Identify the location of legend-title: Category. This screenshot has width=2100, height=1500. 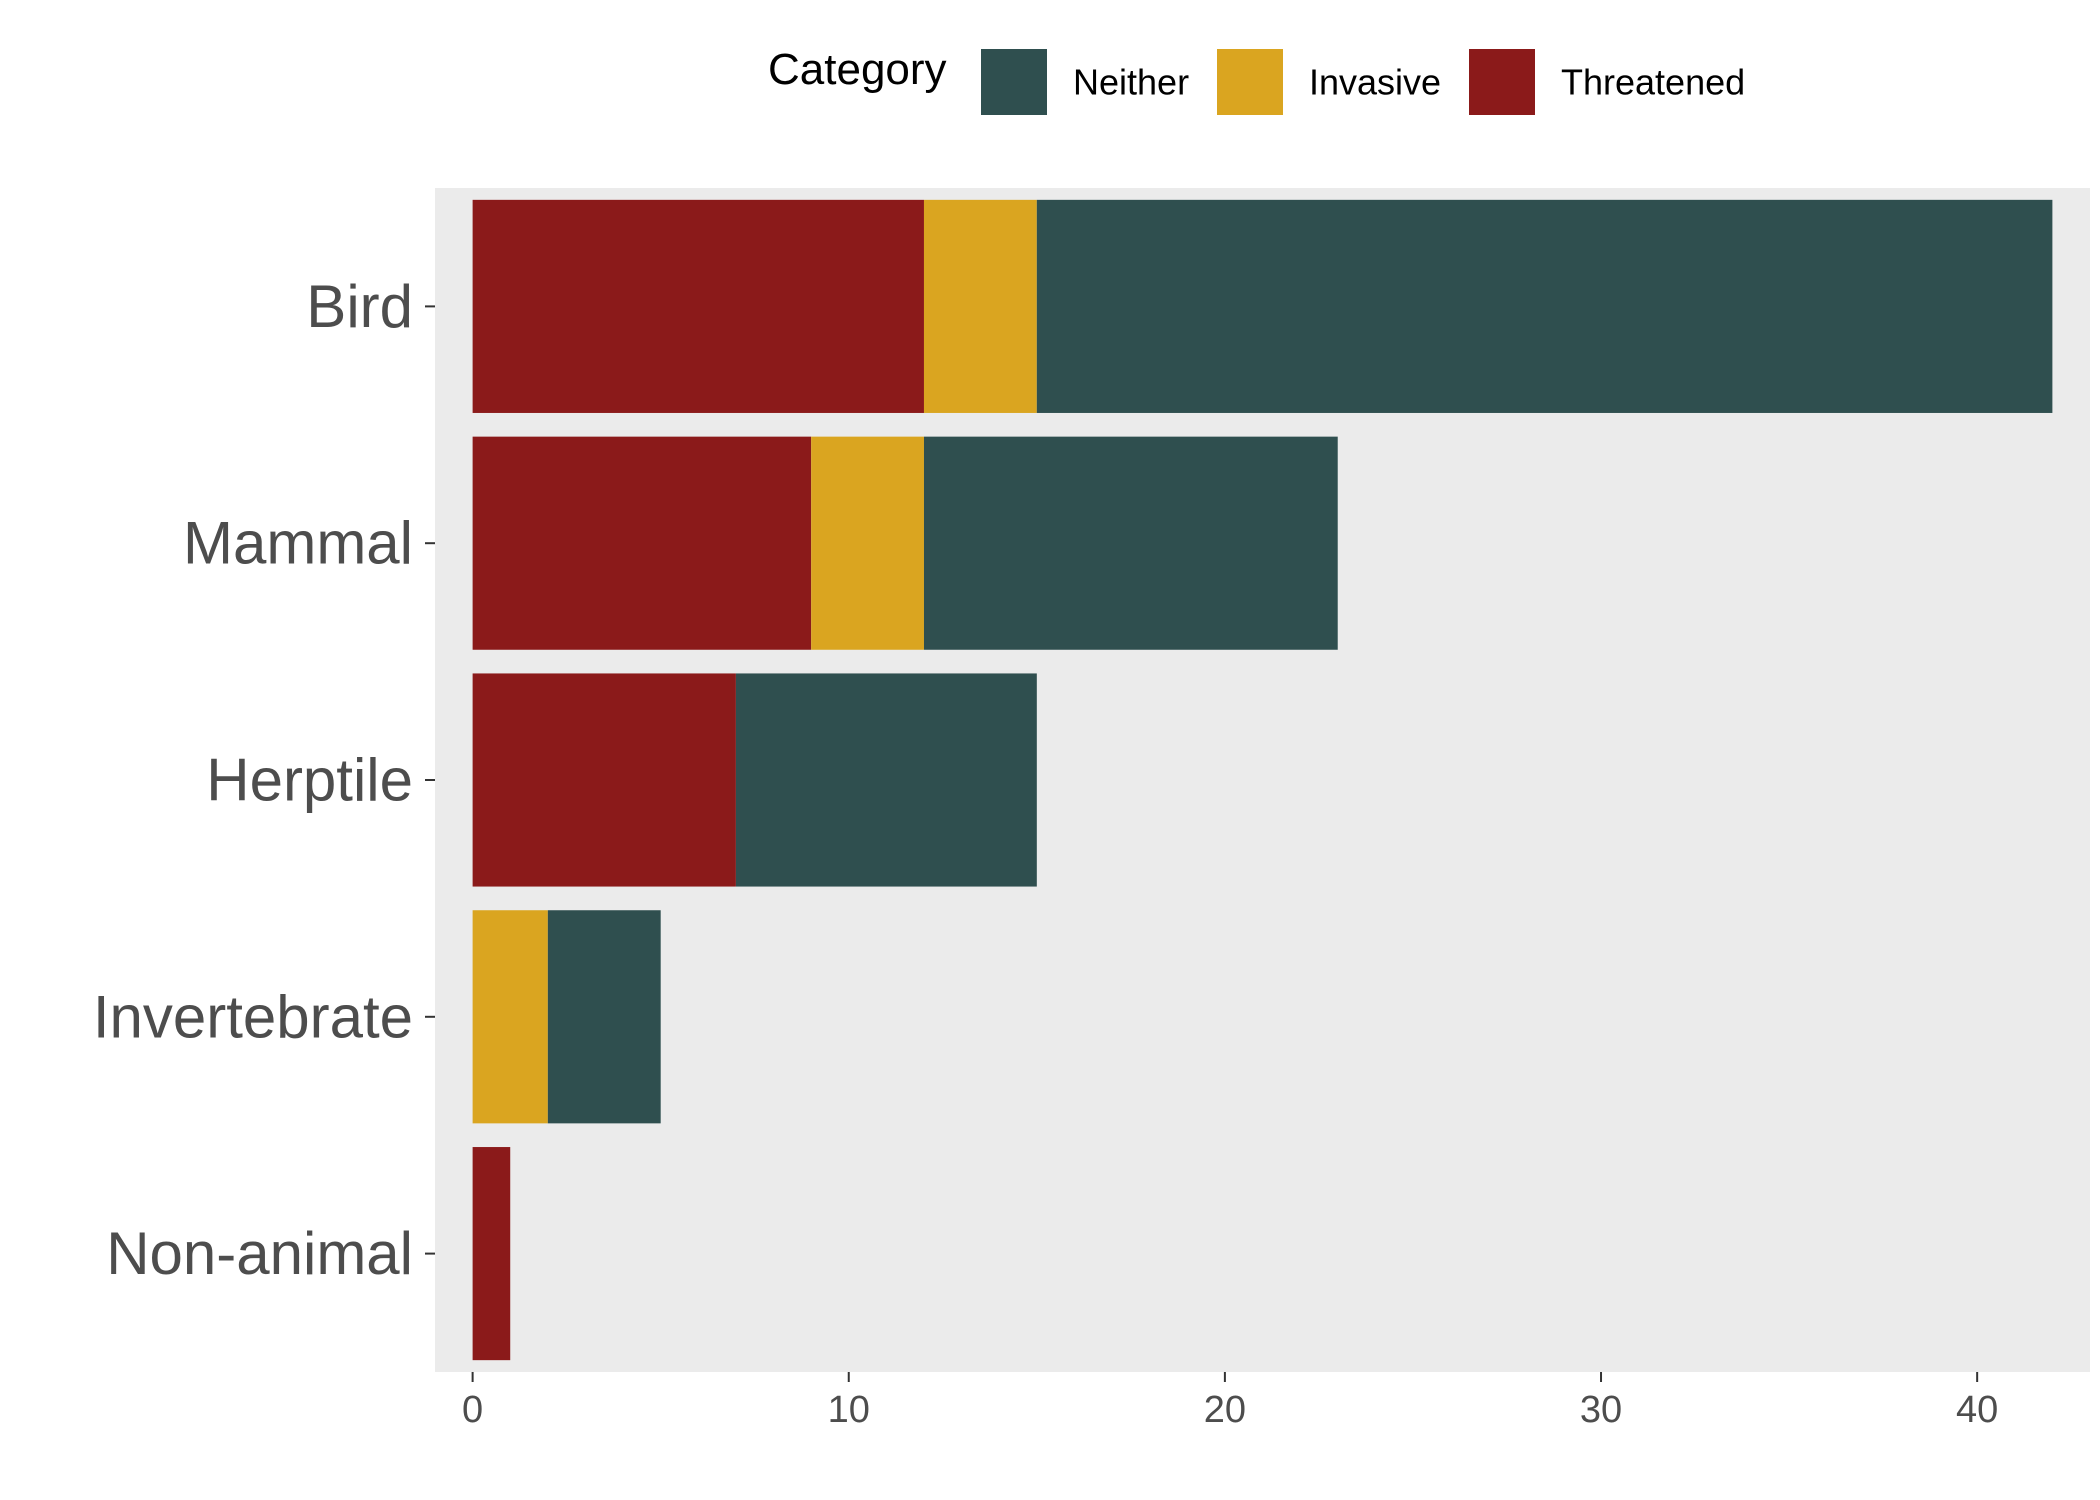
(857, 69).